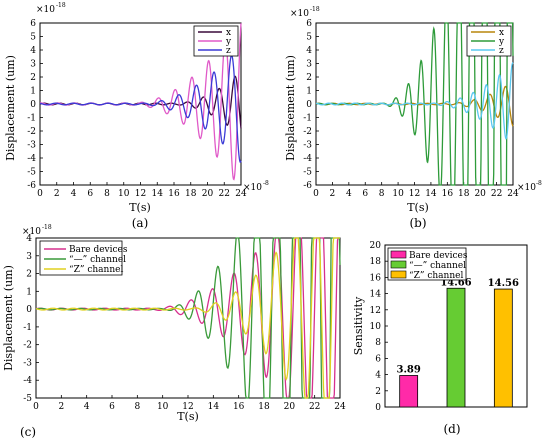  Describe the element at coordinates (290, 108) in the screenshot. I see `panel-b-y-axis-label: Displacement (um)` at that location.